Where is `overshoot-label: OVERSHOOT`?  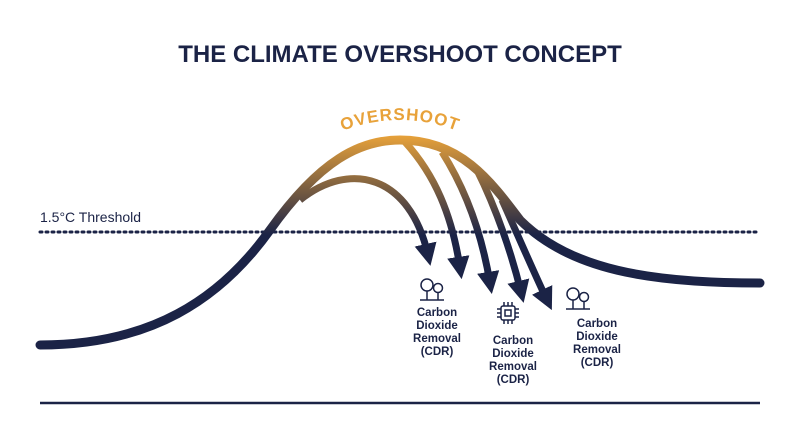
overshoot-label: OVERSHOOT is located at coordinates (400, 120).